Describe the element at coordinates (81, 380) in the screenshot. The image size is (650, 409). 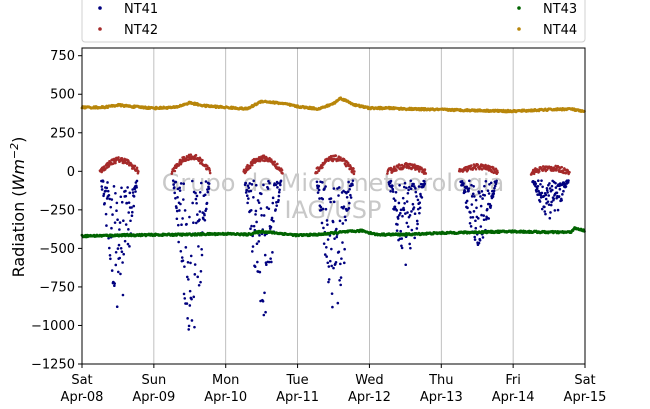
I see `x-tick-day: Sat` at that location.